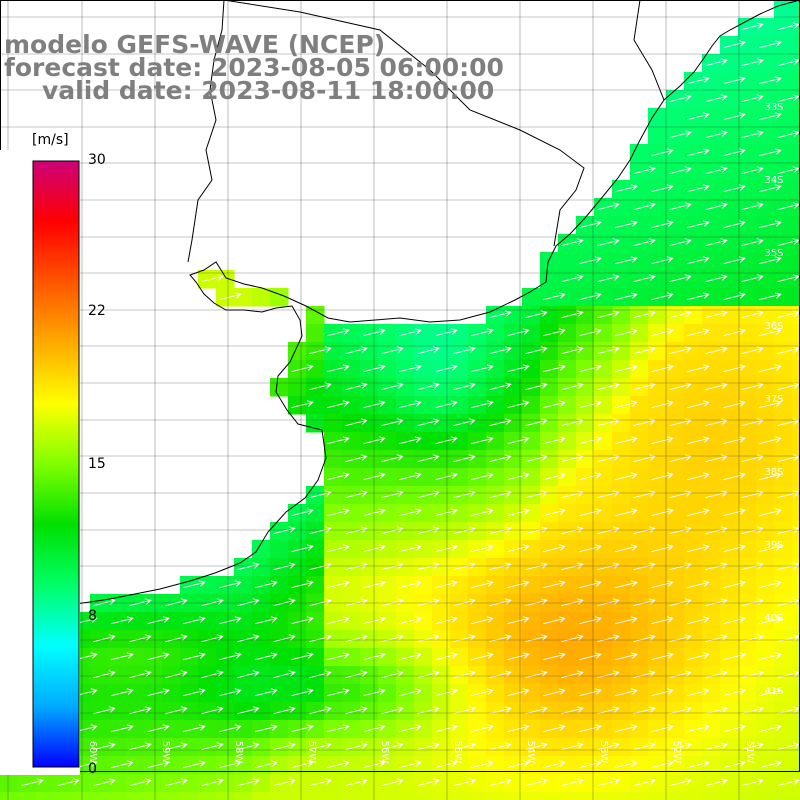 The image size is (800, 800). Describe the element at coordinates (238, 752) in the screenshot. I see `lon-label-58w: 58W` at that location.